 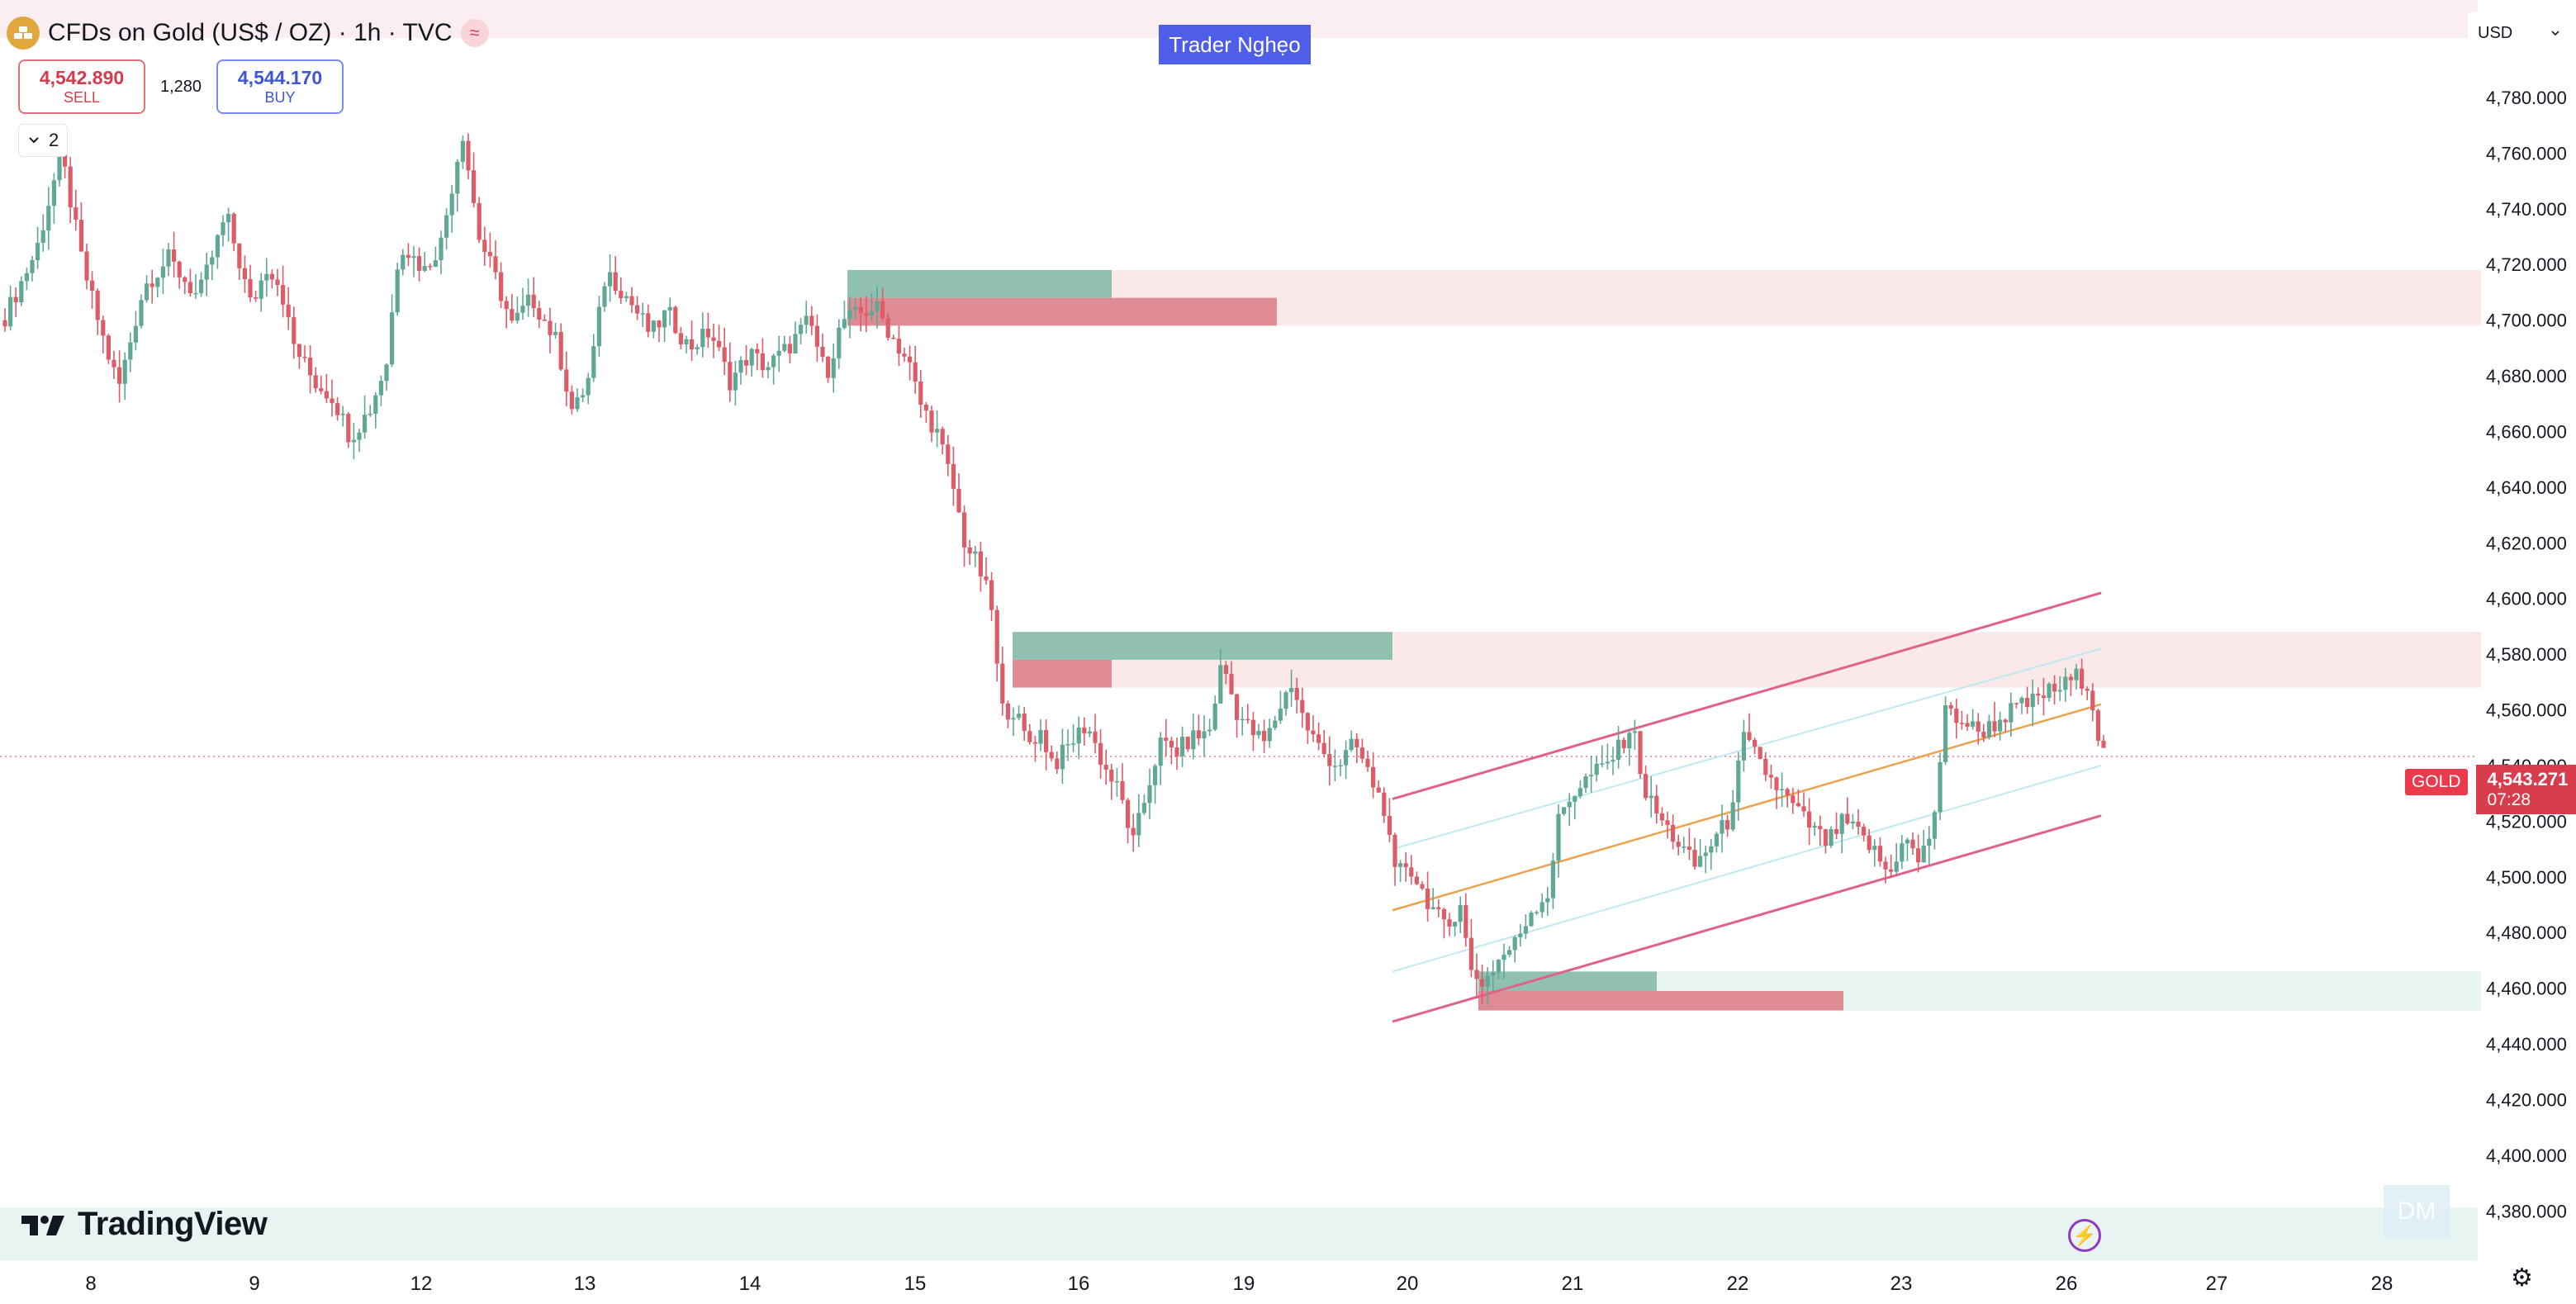 What do you see at coordinates (2526, 209) in the screenshot?
I see `y-tick-label: 4,740.000` at bounding box center [2526, 209].